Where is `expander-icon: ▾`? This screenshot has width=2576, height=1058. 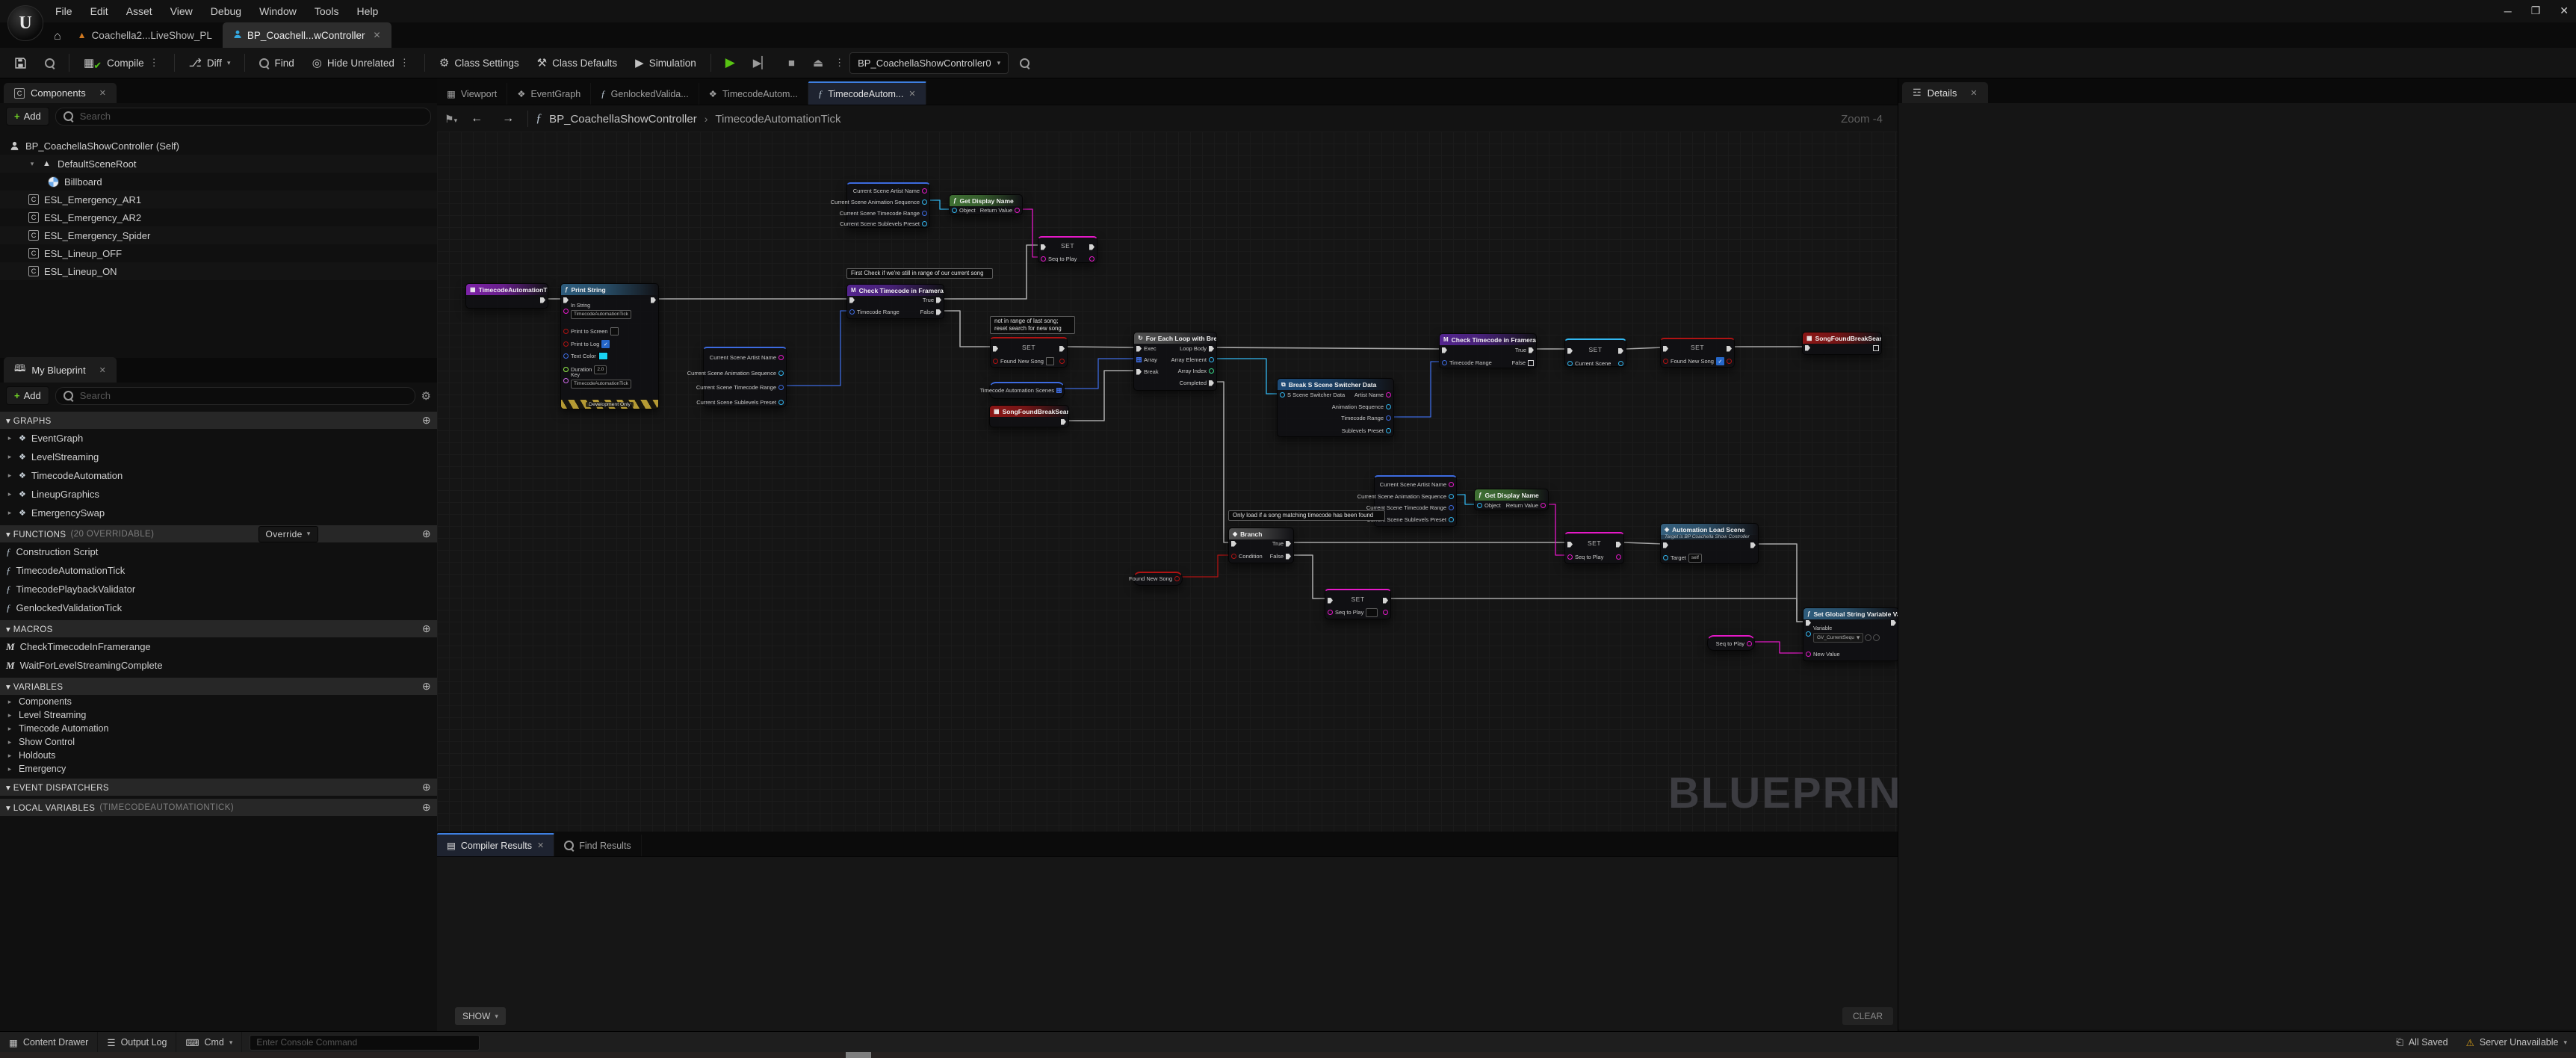 expander-icon: ▾ is located at coordinates (32, 163).